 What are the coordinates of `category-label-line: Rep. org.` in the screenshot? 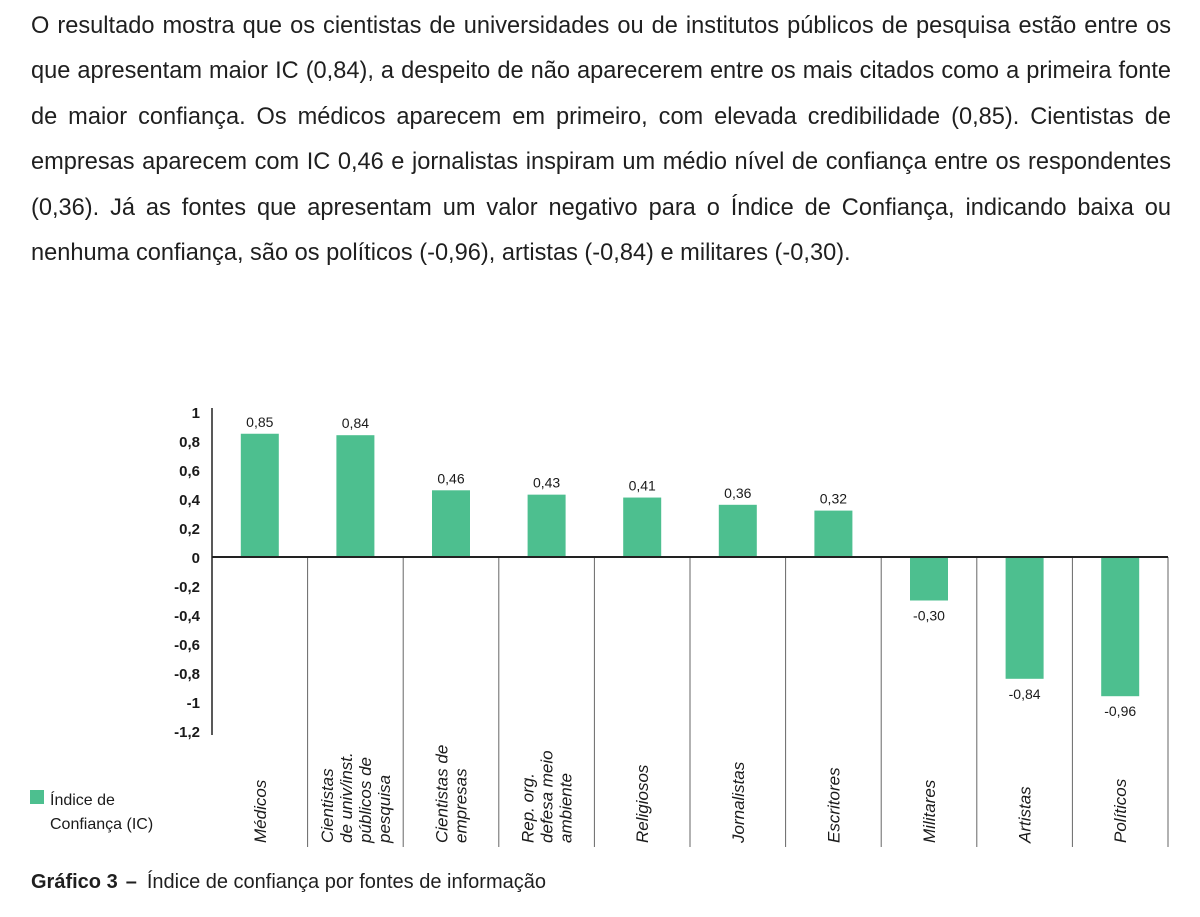 It's located at (528, 808).